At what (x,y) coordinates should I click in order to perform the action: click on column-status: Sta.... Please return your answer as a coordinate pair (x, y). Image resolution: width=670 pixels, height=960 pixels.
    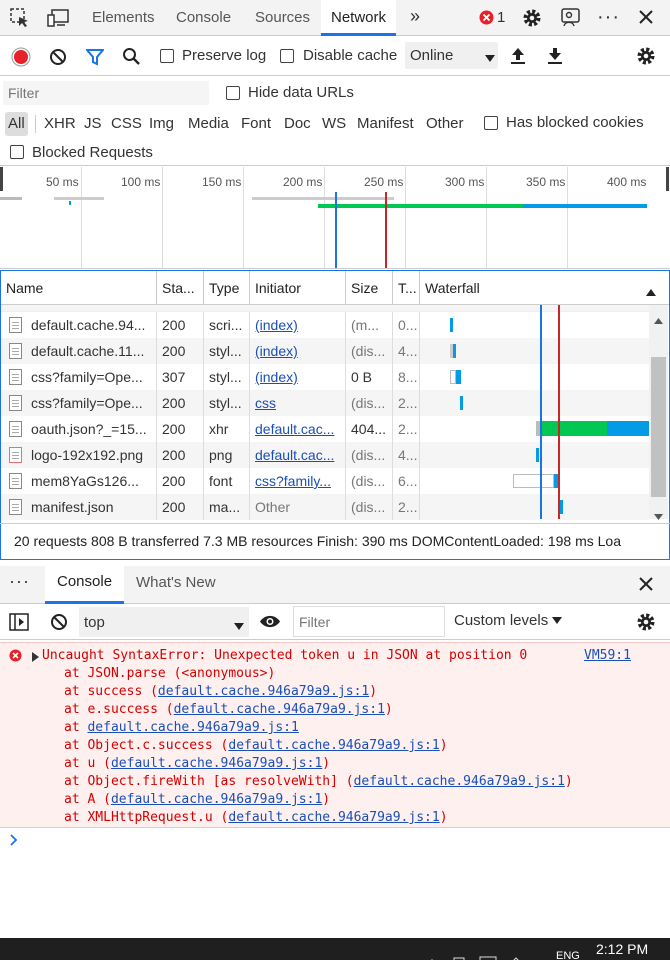
    Looking at the image, I should click on (180, 288).